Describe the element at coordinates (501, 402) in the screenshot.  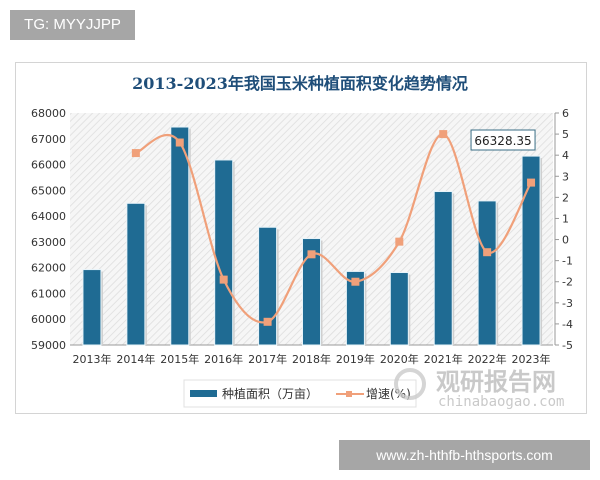
I see `watermark-en: chinabaogao.com` at that location.